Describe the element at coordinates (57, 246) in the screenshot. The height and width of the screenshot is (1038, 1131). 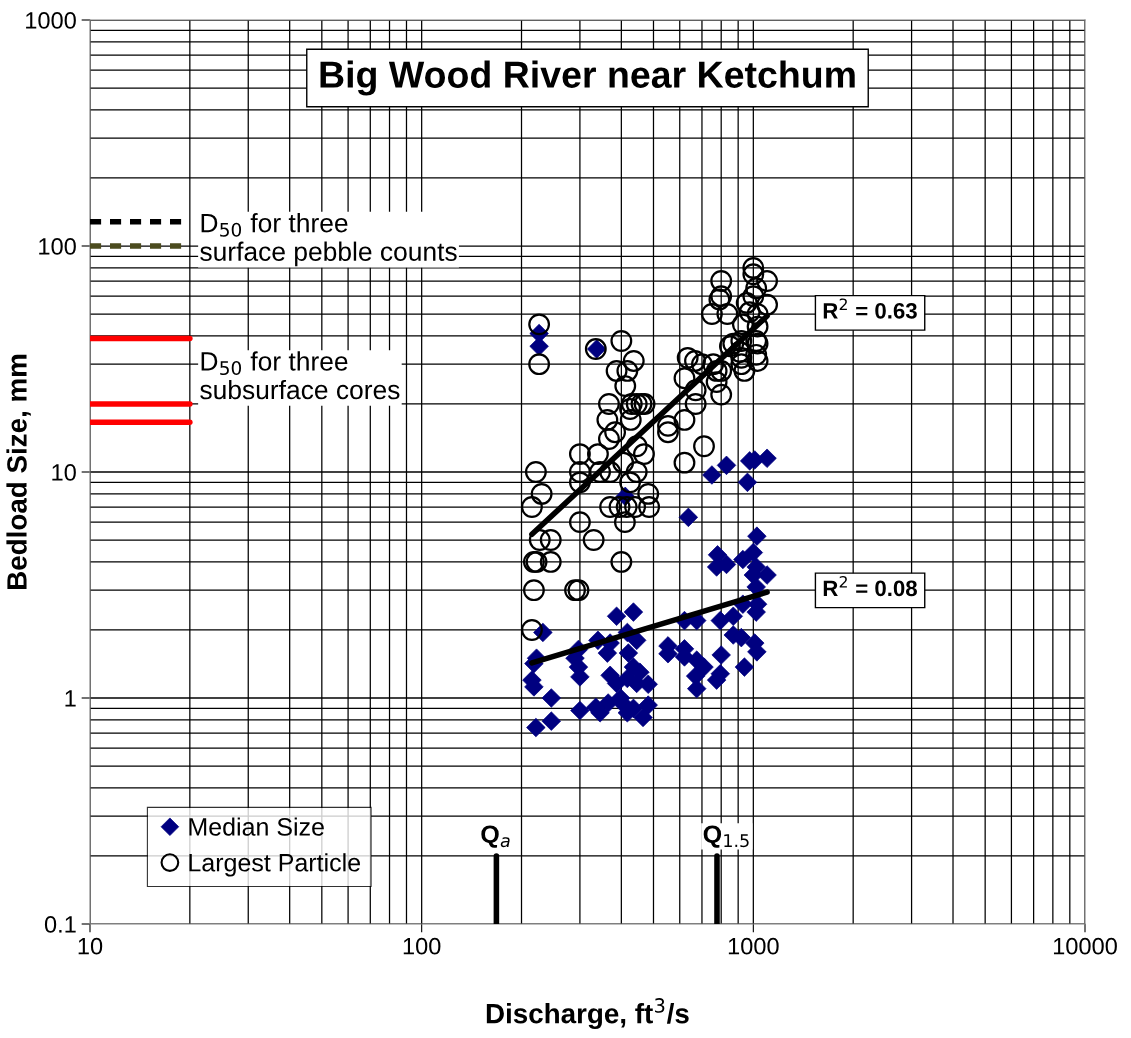
I see `y-tick-label: 100` at that location.